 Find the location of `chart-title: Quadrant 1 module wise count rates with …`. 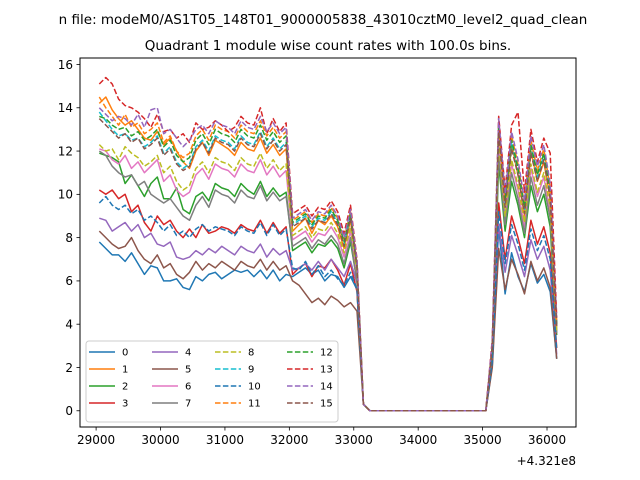

chart-title: Quadrant 1 module wise count rates with … is located at coordinates (328, 46).